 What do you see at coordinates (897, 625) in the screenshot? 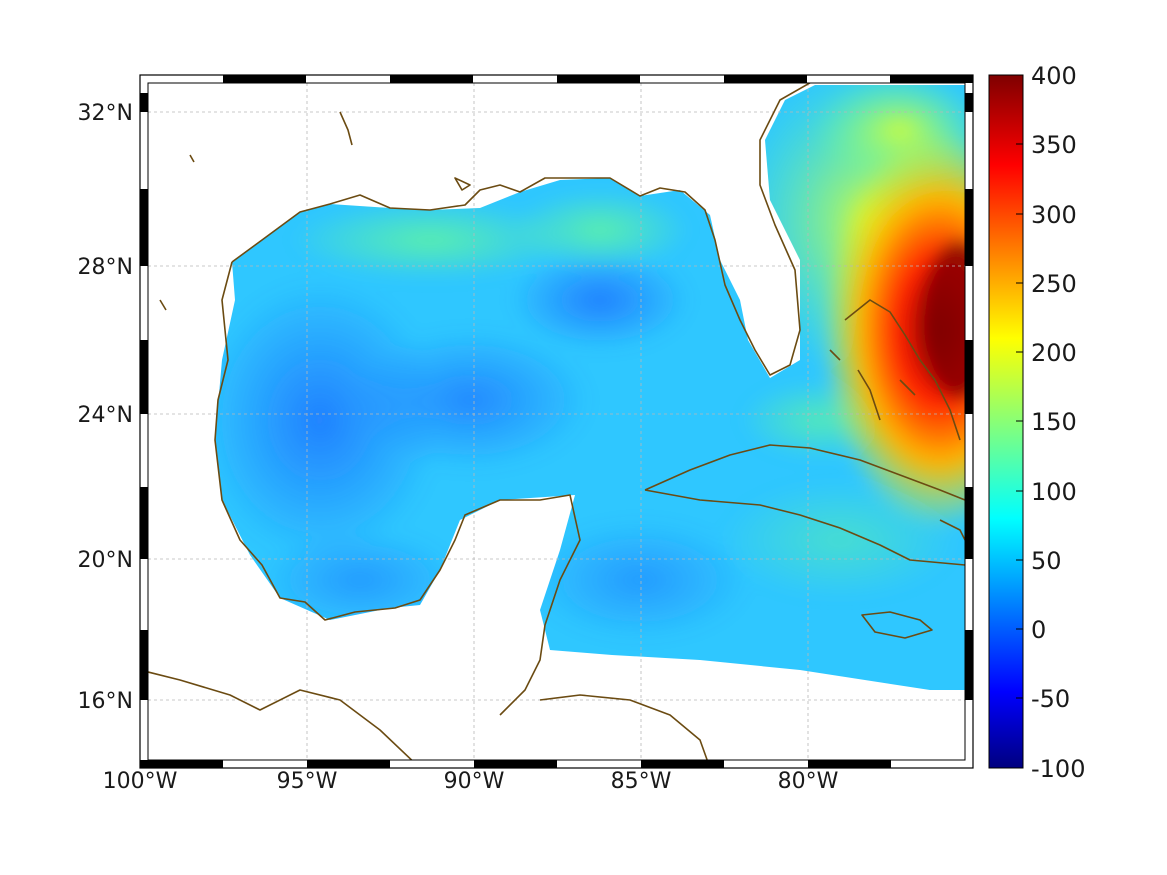
I see `jamaica-coast` at bounding box center [897, 625].